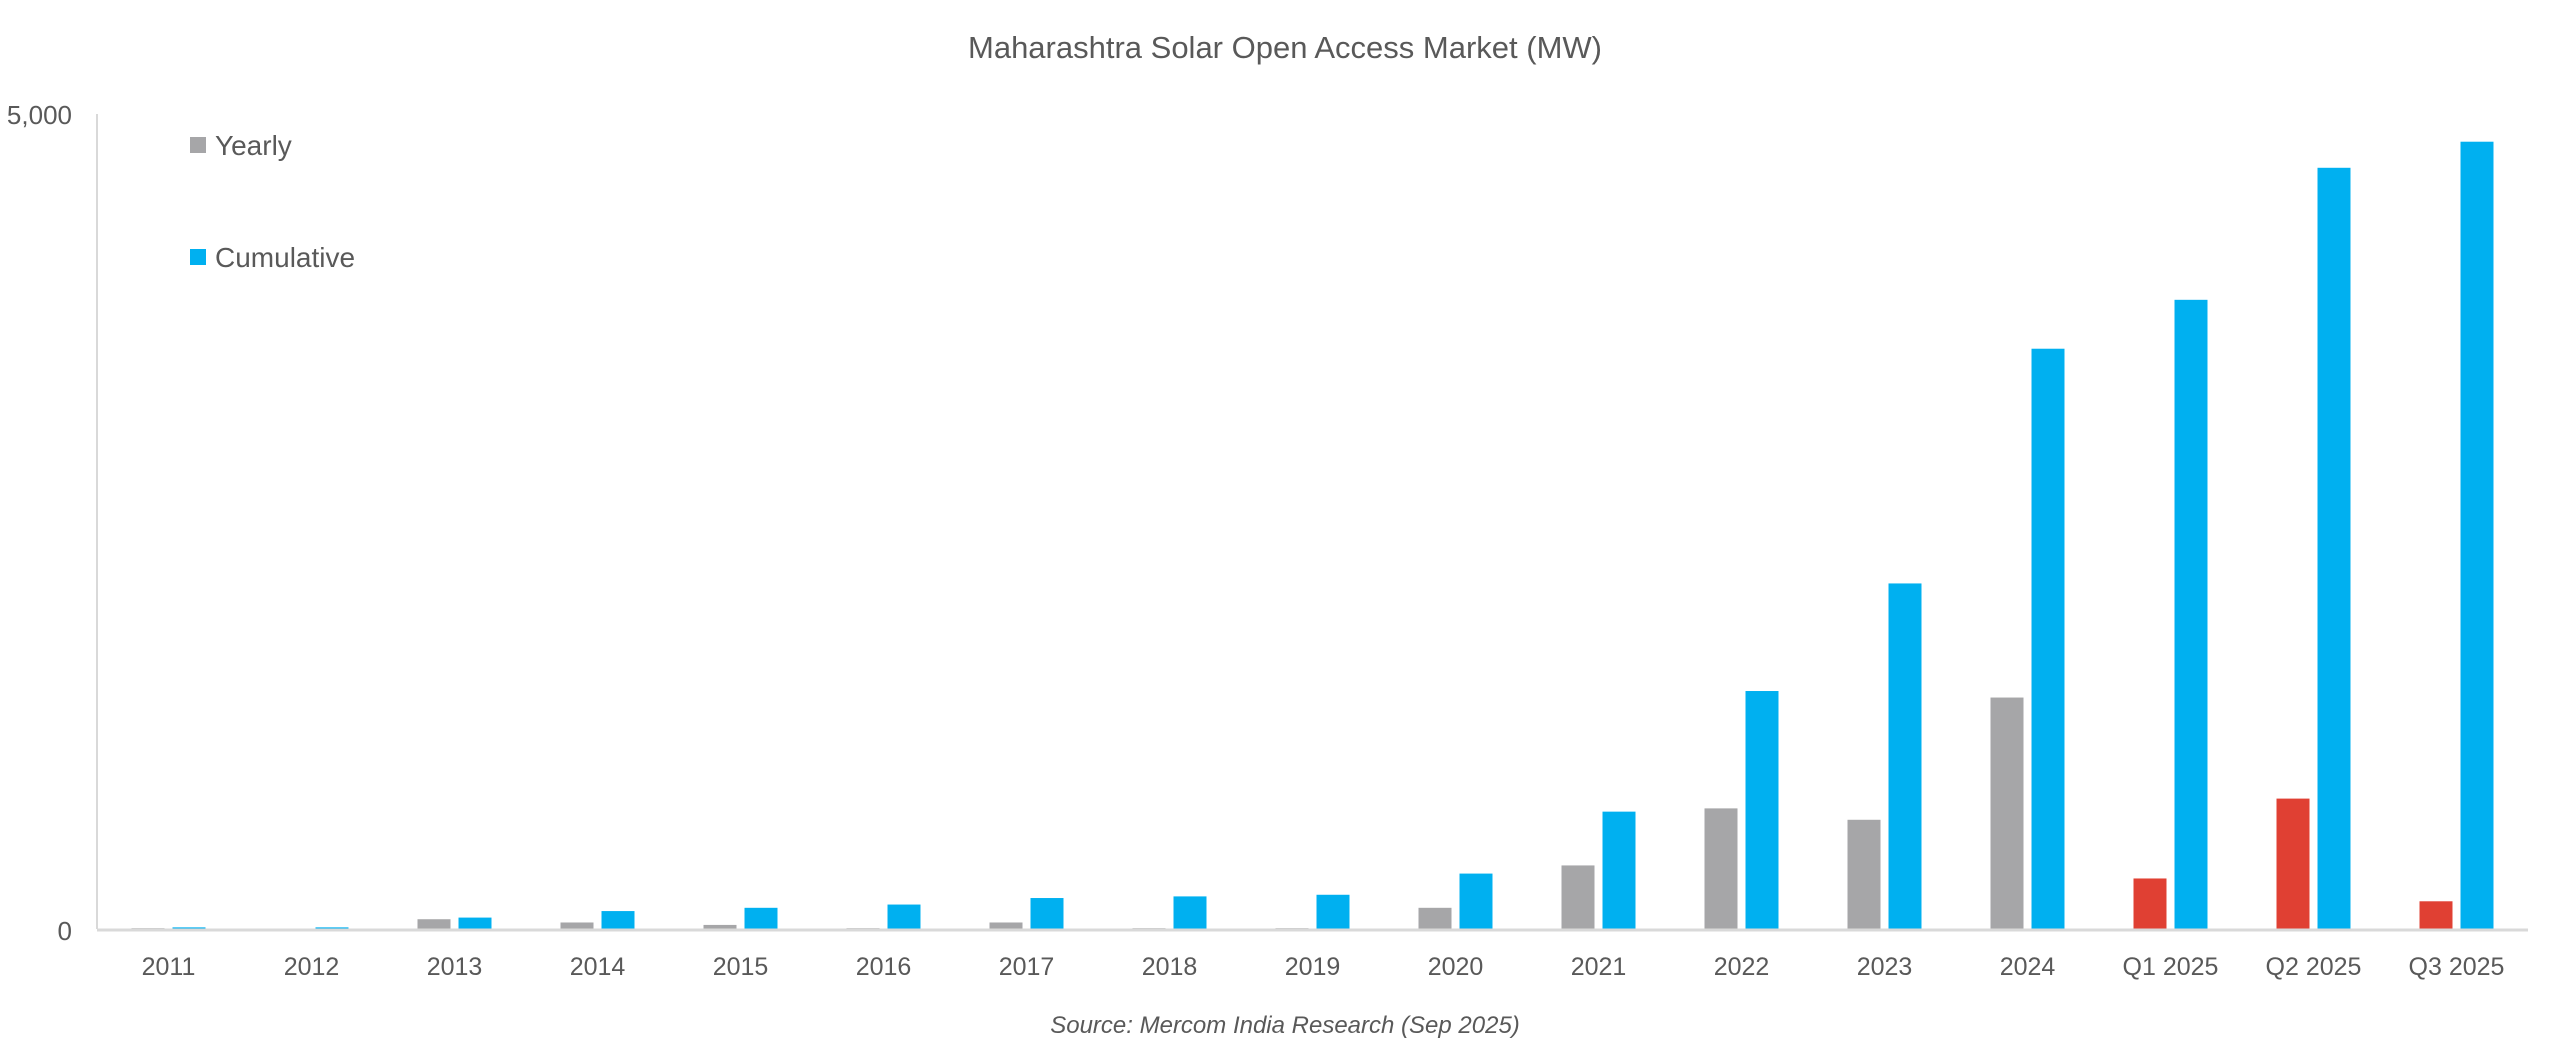 The image size is (2560, 1060). I want to click on bar-cumulative-2018, so click(1190, 912).